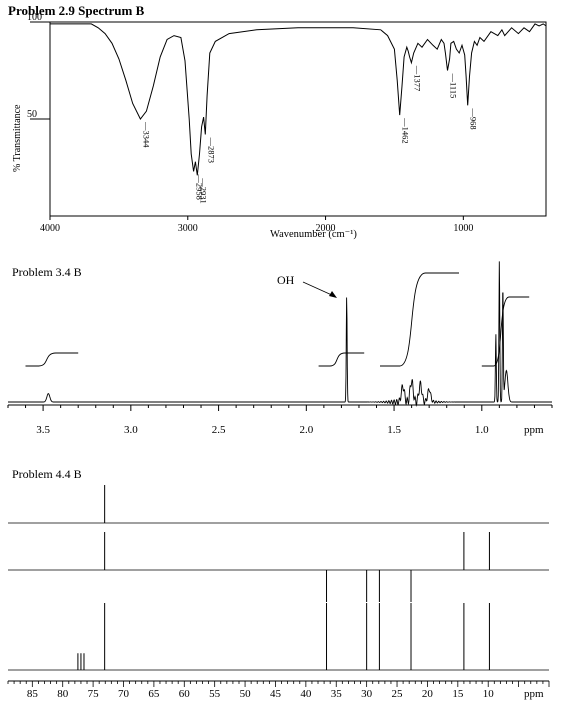 The height and width of the screenshot is (705, 567). What do you see at coordinates (534, 694) in the screenshot?
I see `c-nmr-x-axis-unit: ppm` at bounding box center [534, 694].